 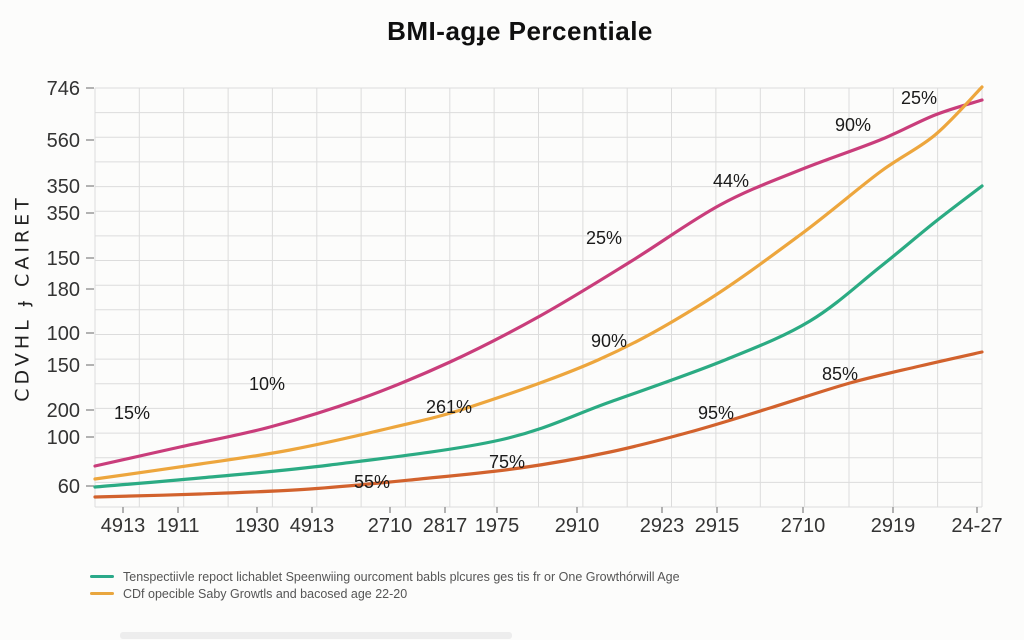 I want to click on y-tick-label: 60, so click(x=69, y=487).